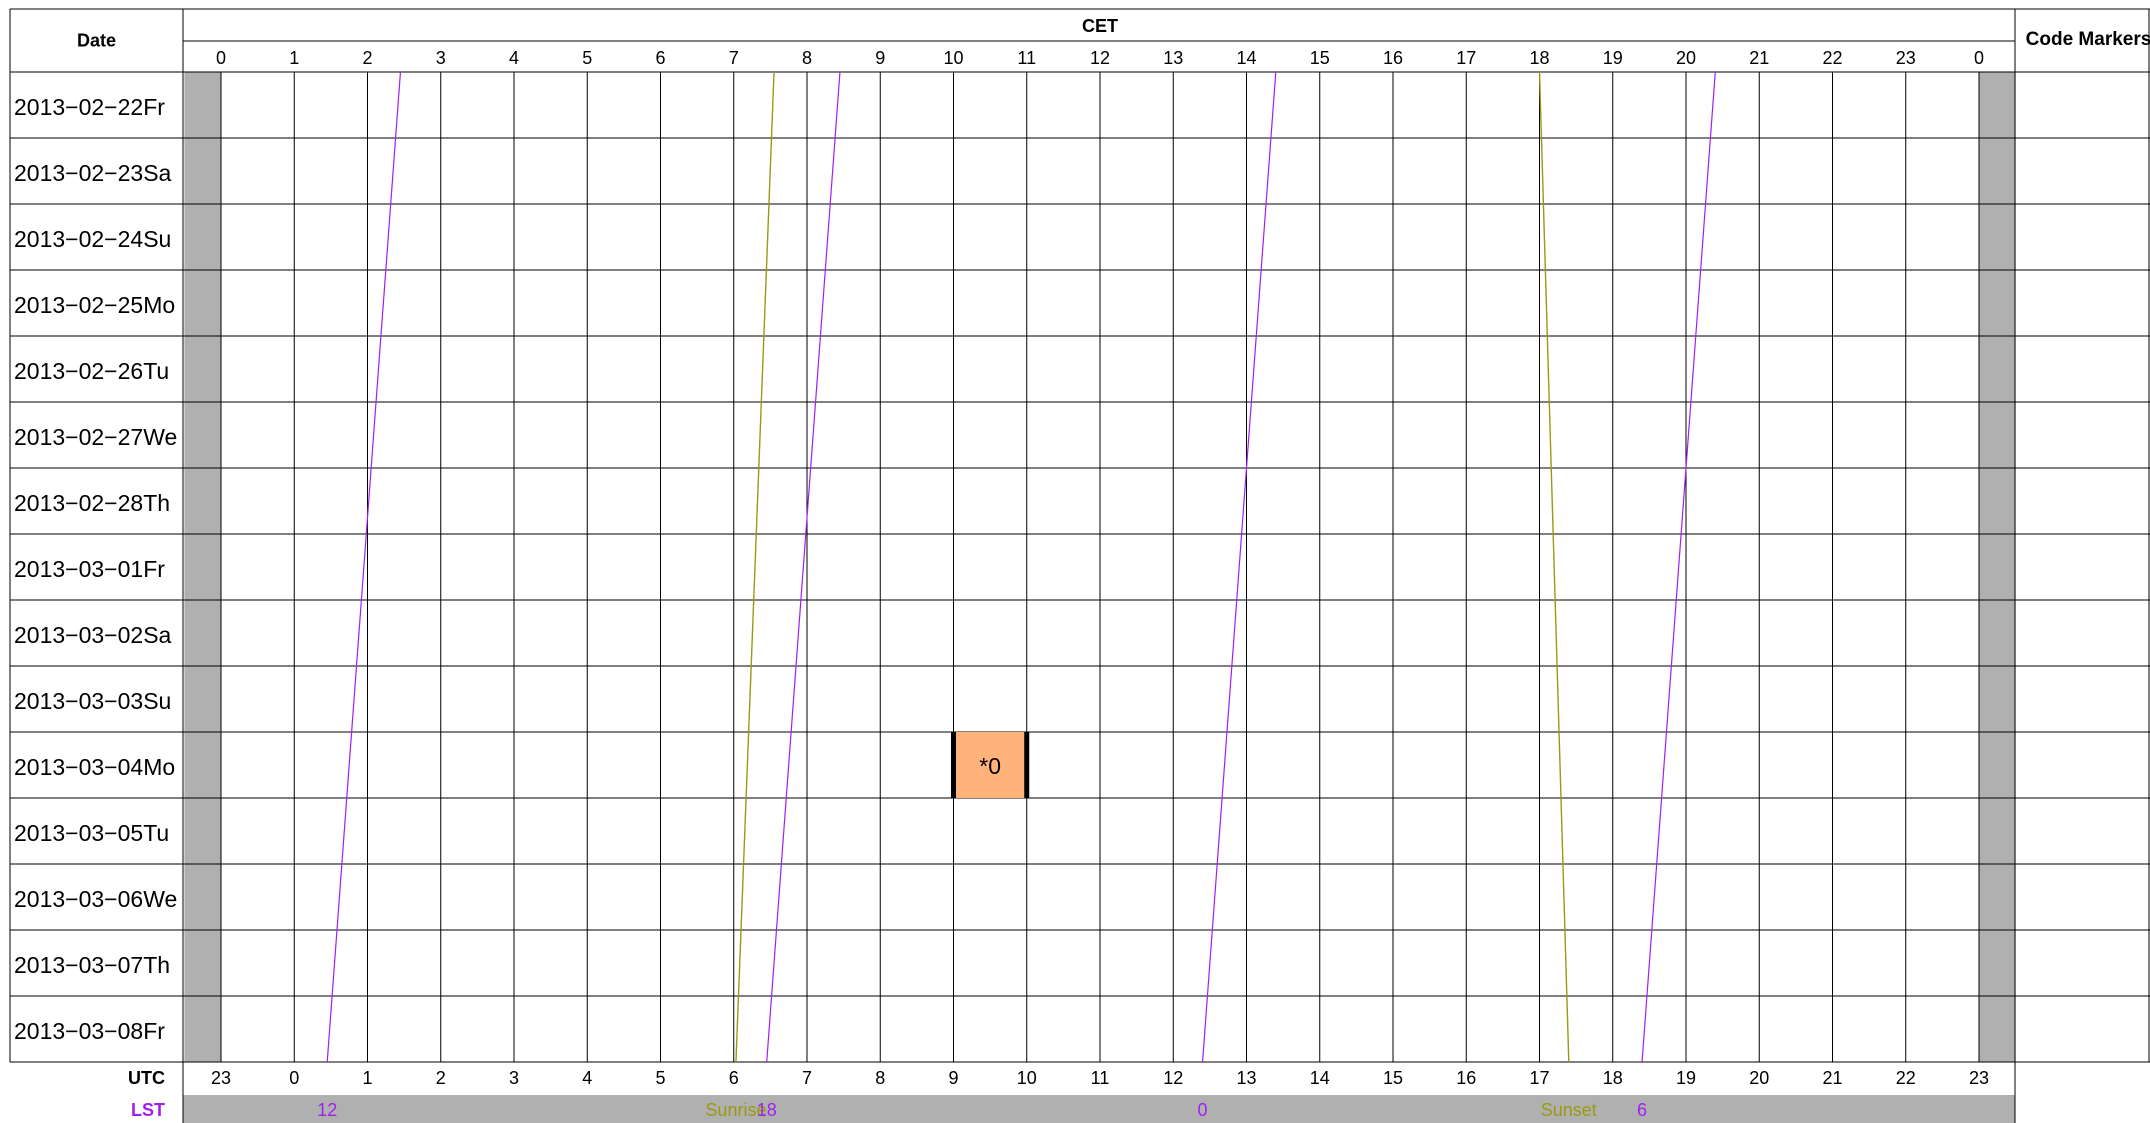  I want to click on lst-footer-label: 18, so click(767, 1110).